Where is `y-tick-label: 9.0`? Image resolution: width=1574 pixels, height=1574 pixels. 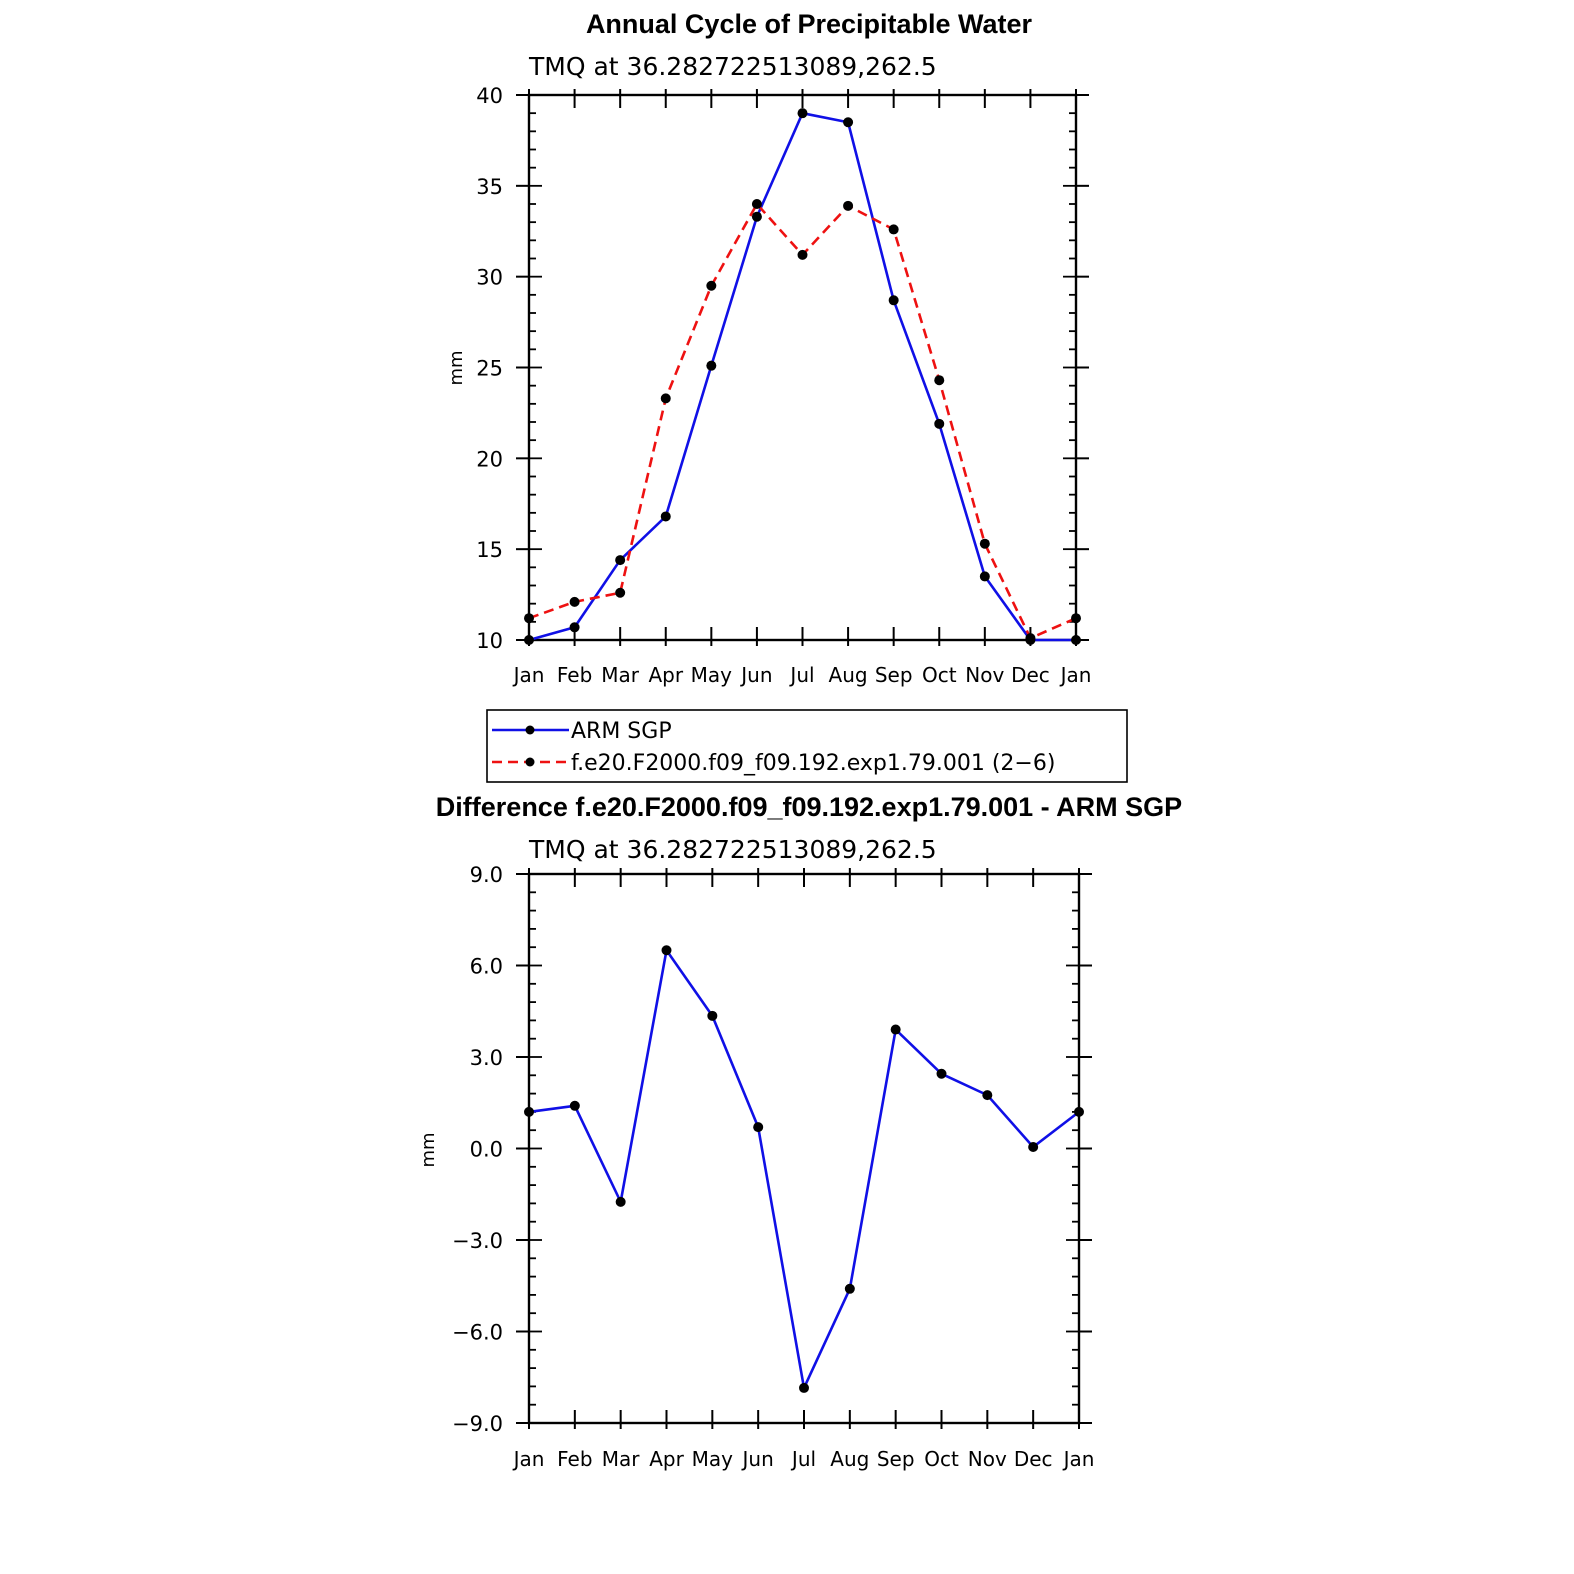
y-tick-label: 9.0 is located at coordinates (486, 875).